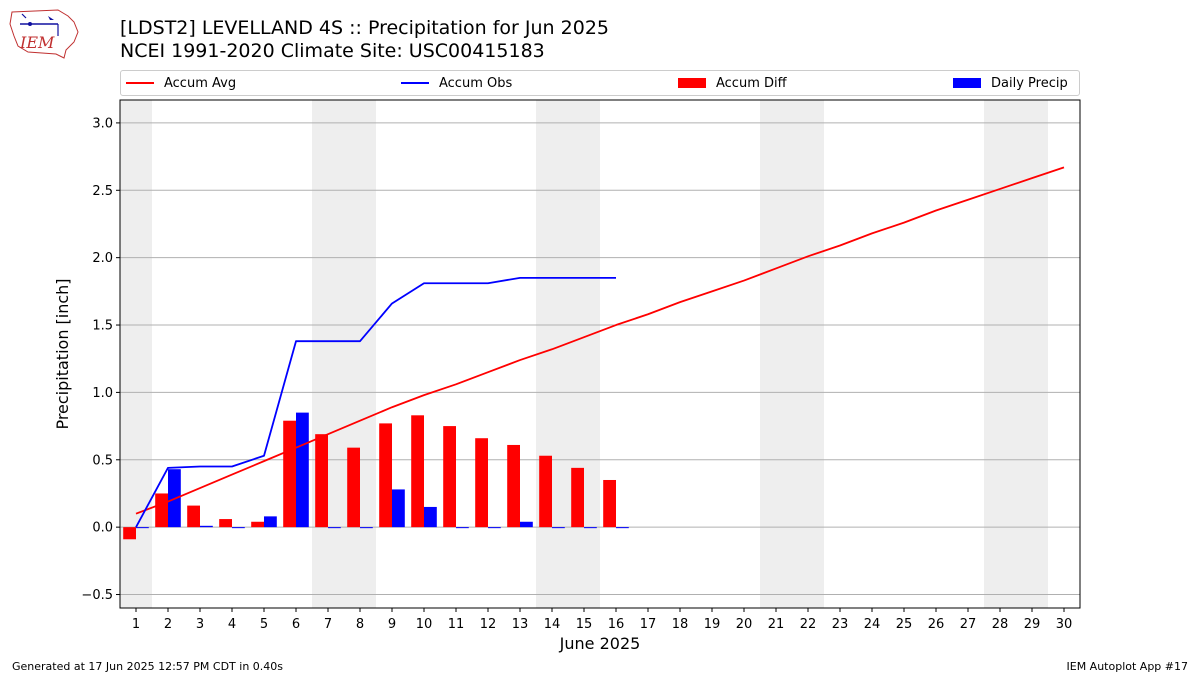 The height and width of the screenshot is (675, 1200). What do you see at coordinates (1064, 624) in the screenshot?
I see `x-tick-label: 30` at bounding box center [1064, 624].